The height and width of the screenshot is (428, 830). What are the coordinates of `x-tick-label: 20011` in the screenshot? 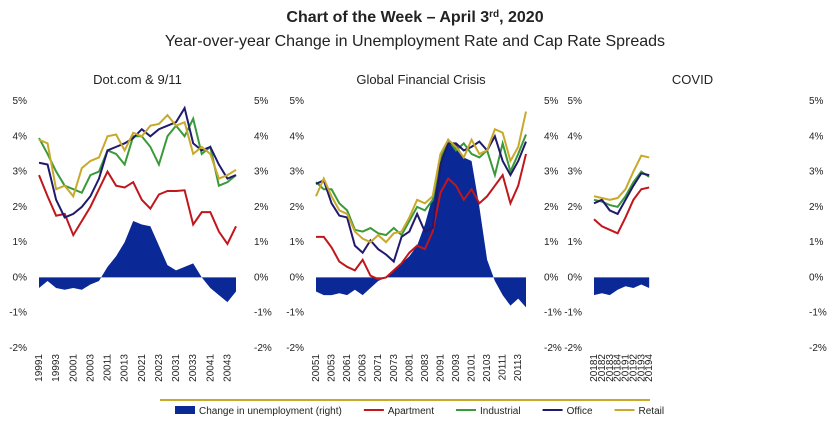 It's located at (108, 368).